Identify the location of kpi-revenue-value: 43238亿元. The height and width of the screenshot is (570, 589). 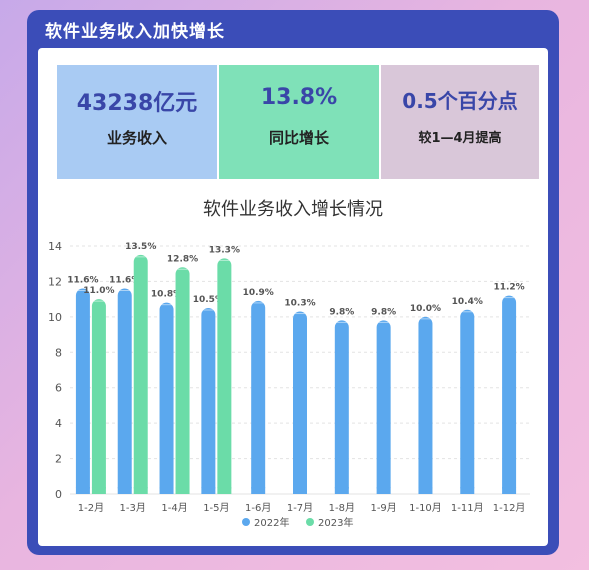
(137, 103).